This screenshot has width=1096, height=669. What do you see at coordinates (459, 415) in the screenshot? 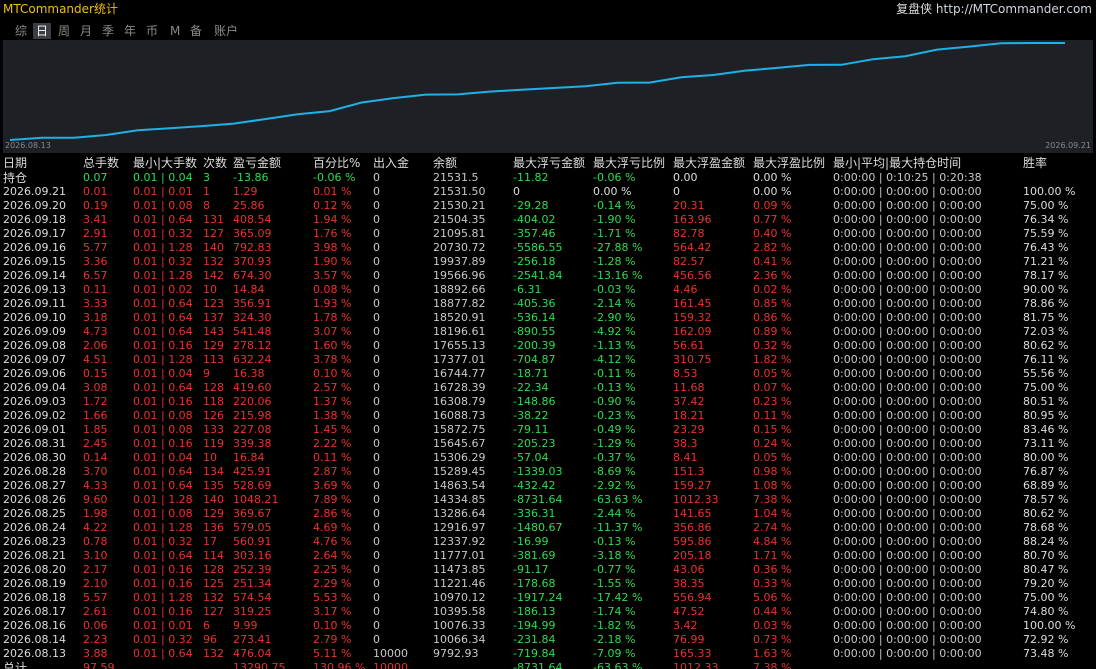
I see `table-cell: 16088.73` at bounding box center [459, 415].